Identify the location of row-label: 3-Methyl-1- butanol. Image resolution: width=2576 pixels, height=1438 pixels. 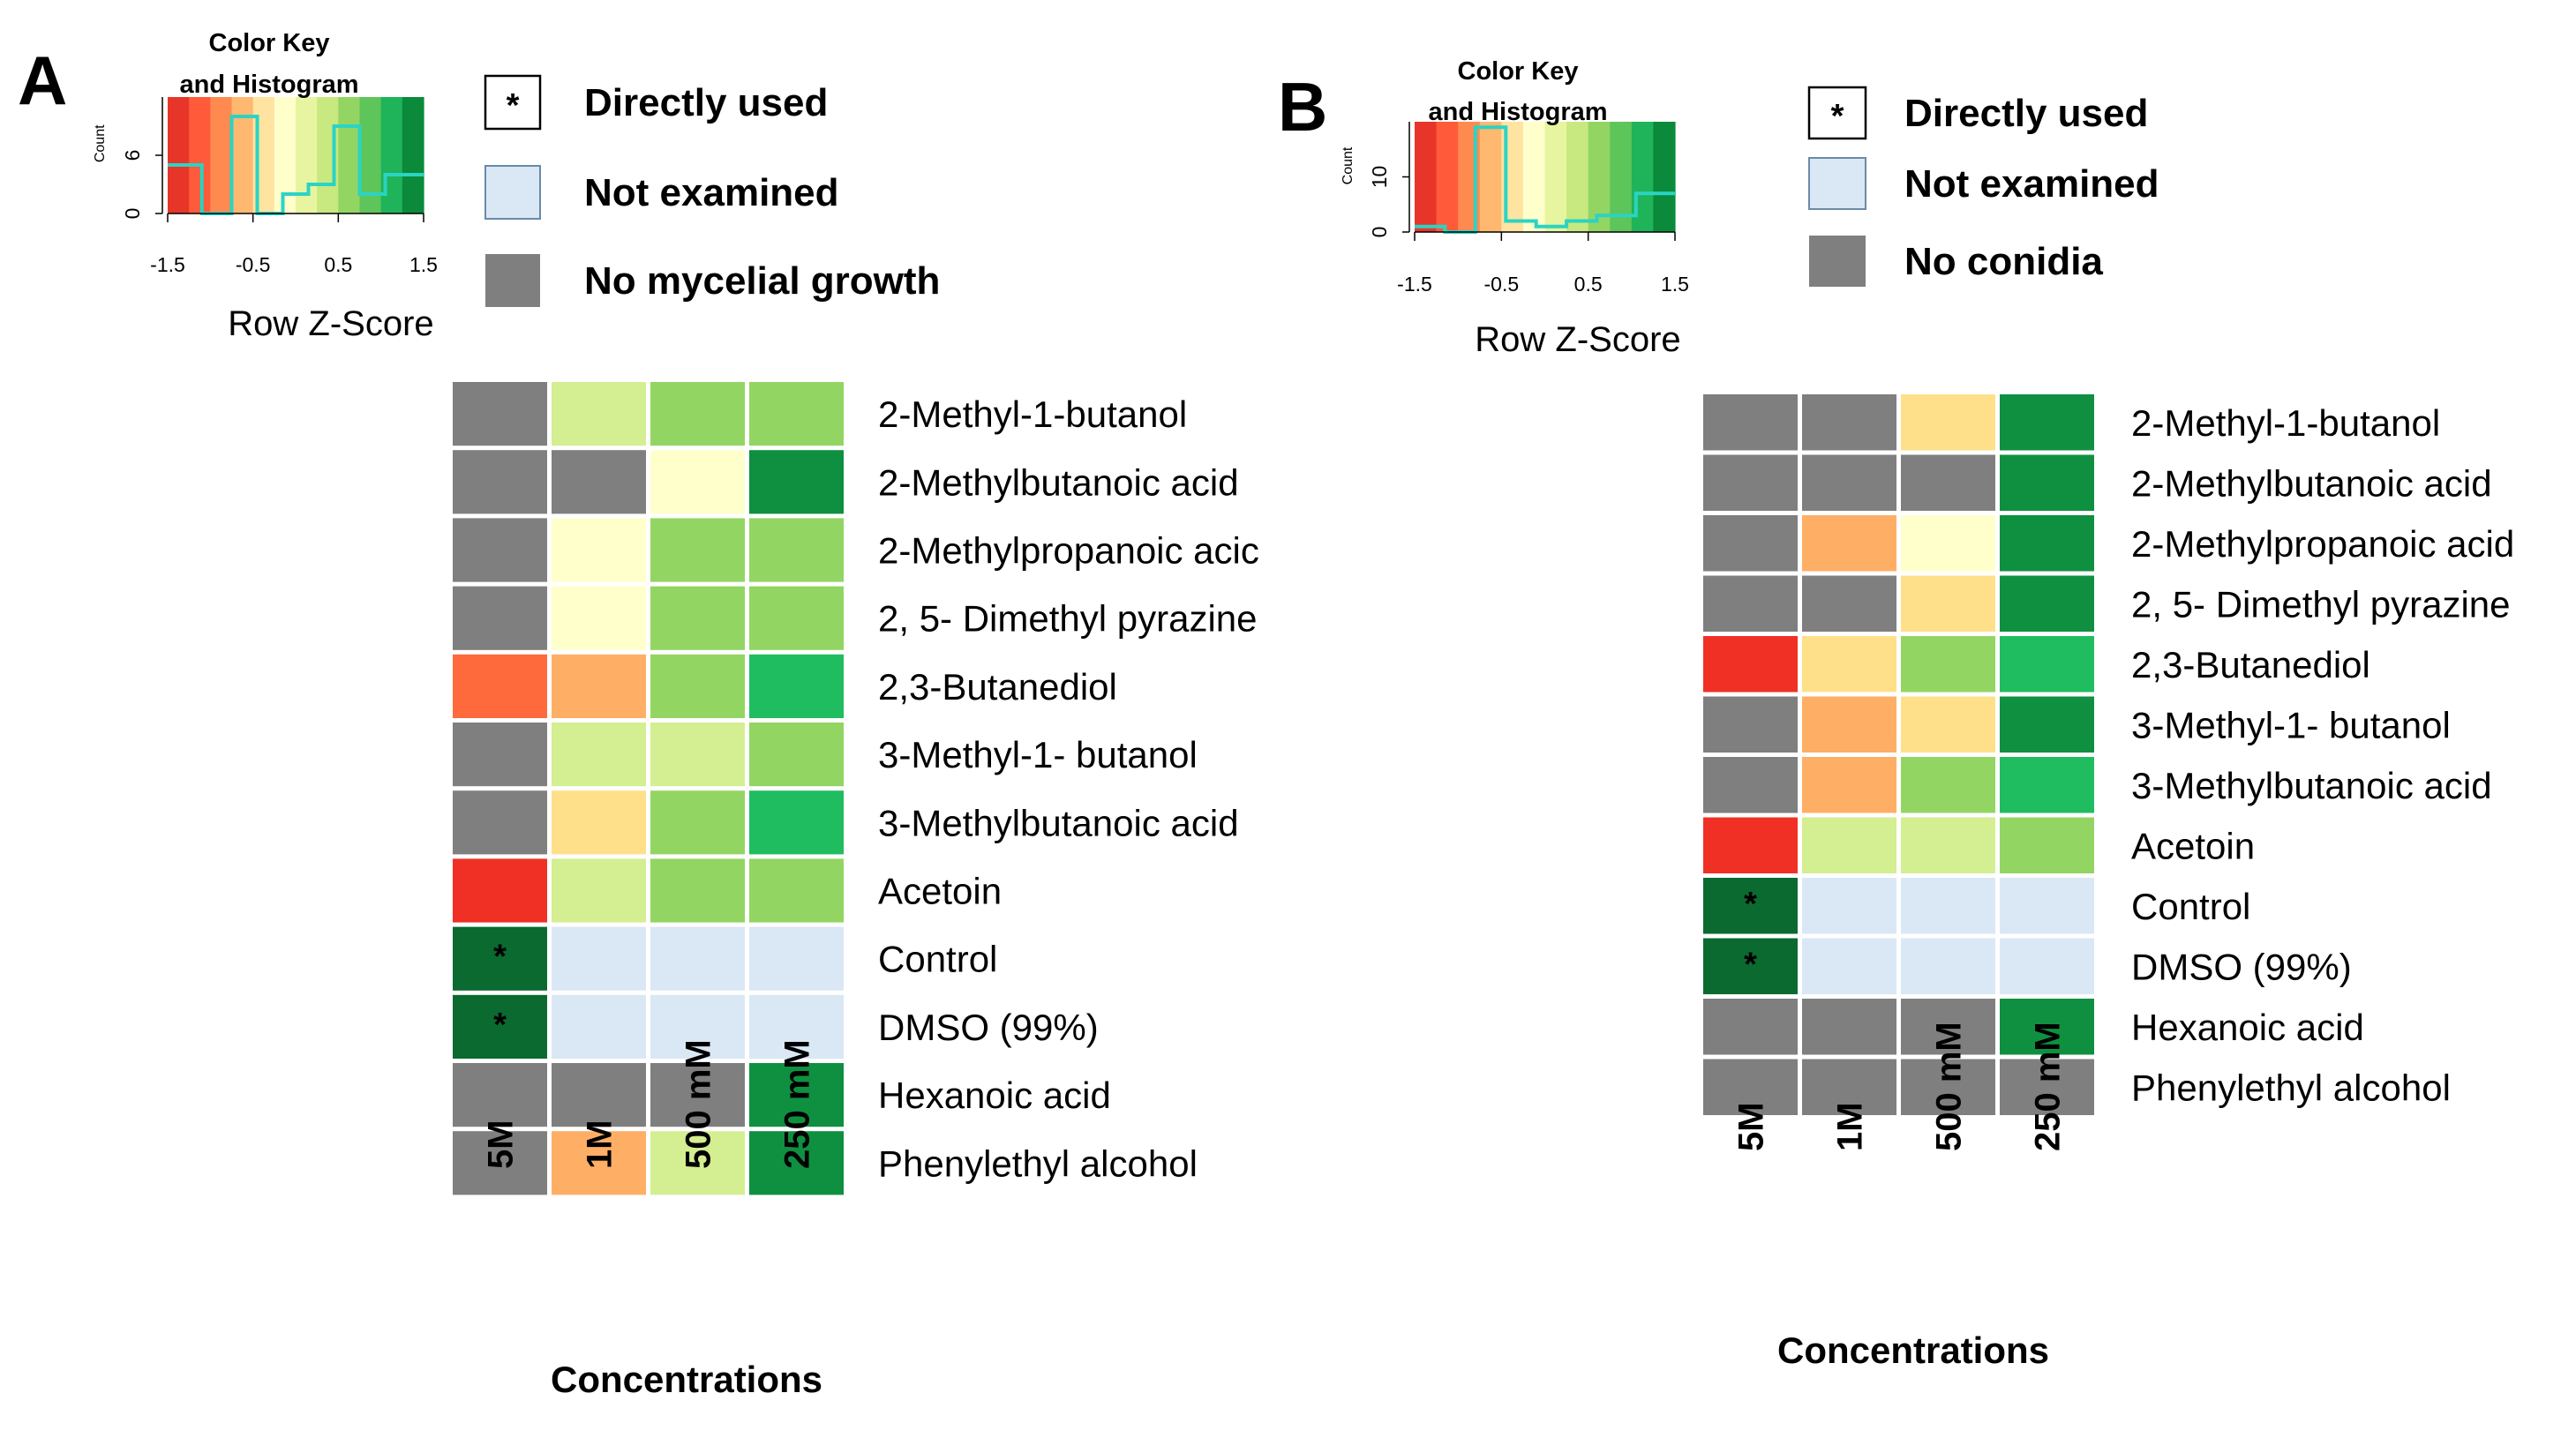
(1038, 754).